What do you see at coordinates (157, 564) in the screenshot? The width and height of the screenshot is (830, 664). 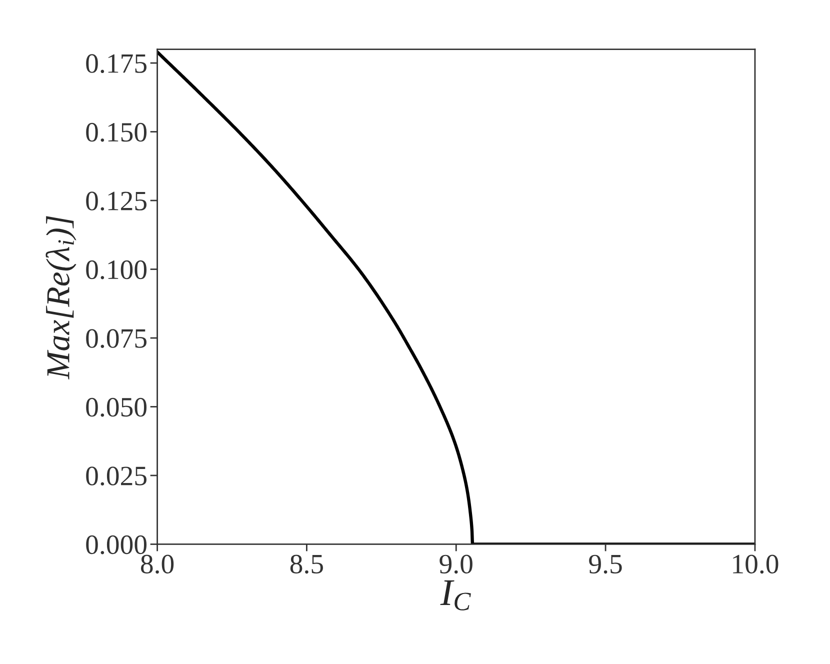 I see `x-tick-label: 8.0` at bounding box center [157, 564].